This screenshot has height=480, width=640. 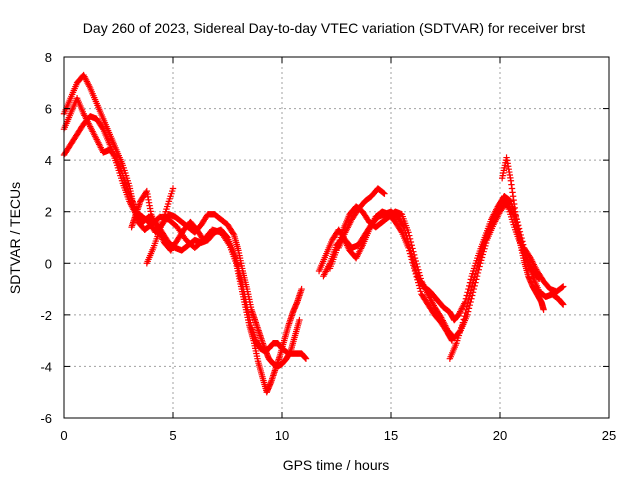 What do you see at coordinates (48, 57) in the screenshot?
I see `y-tick-label: 8` at bounding box center [48, 57].